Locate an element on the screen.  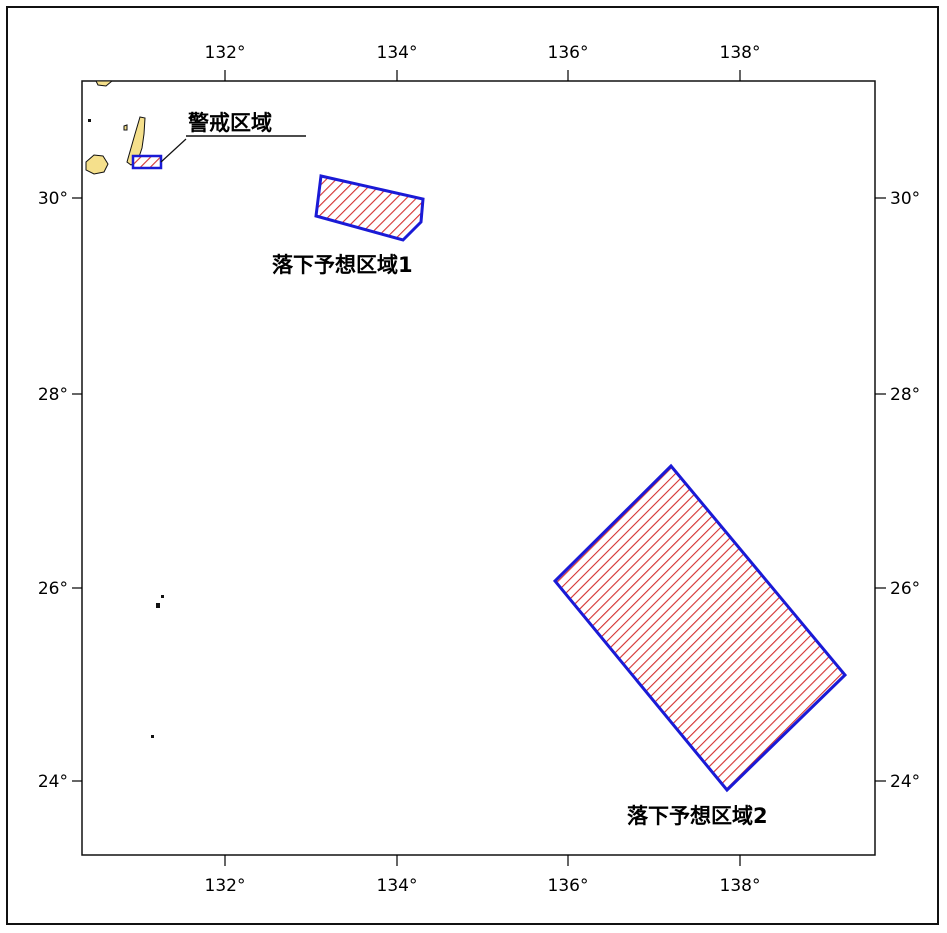
left-ticks is located at coordinates (77, 489).